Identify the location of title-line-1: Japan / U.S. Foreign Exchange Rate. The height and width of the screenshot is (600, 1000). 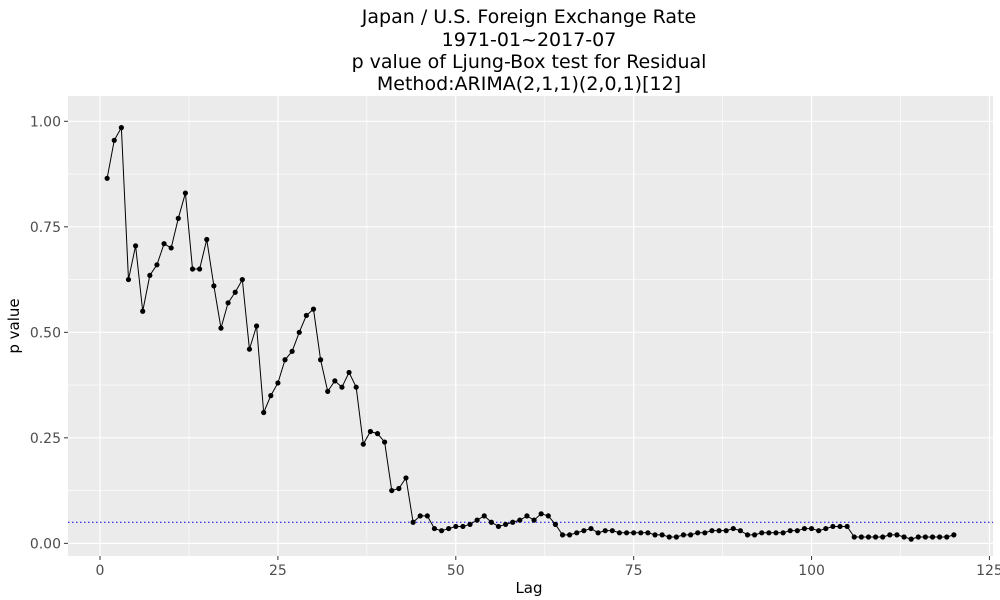
(528, 17).